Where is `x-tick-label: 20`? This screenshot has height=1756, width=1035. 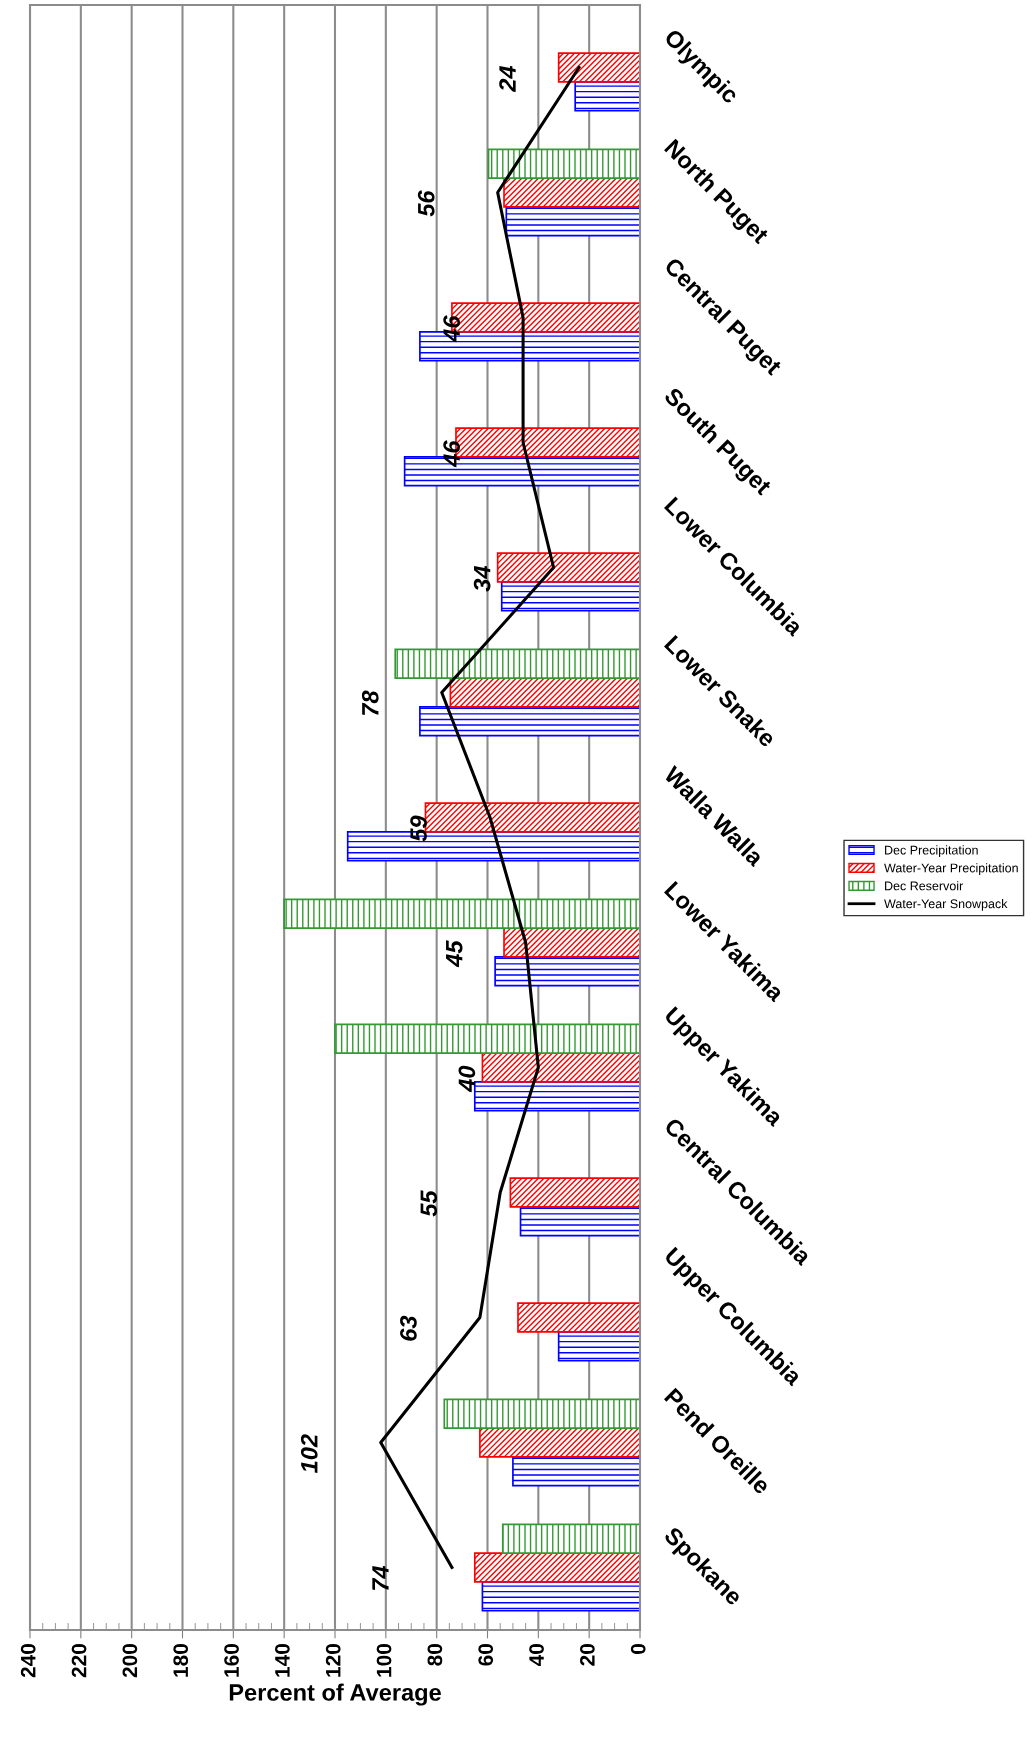
x-tick-label: 20 is located at coordinates (587, 1655).